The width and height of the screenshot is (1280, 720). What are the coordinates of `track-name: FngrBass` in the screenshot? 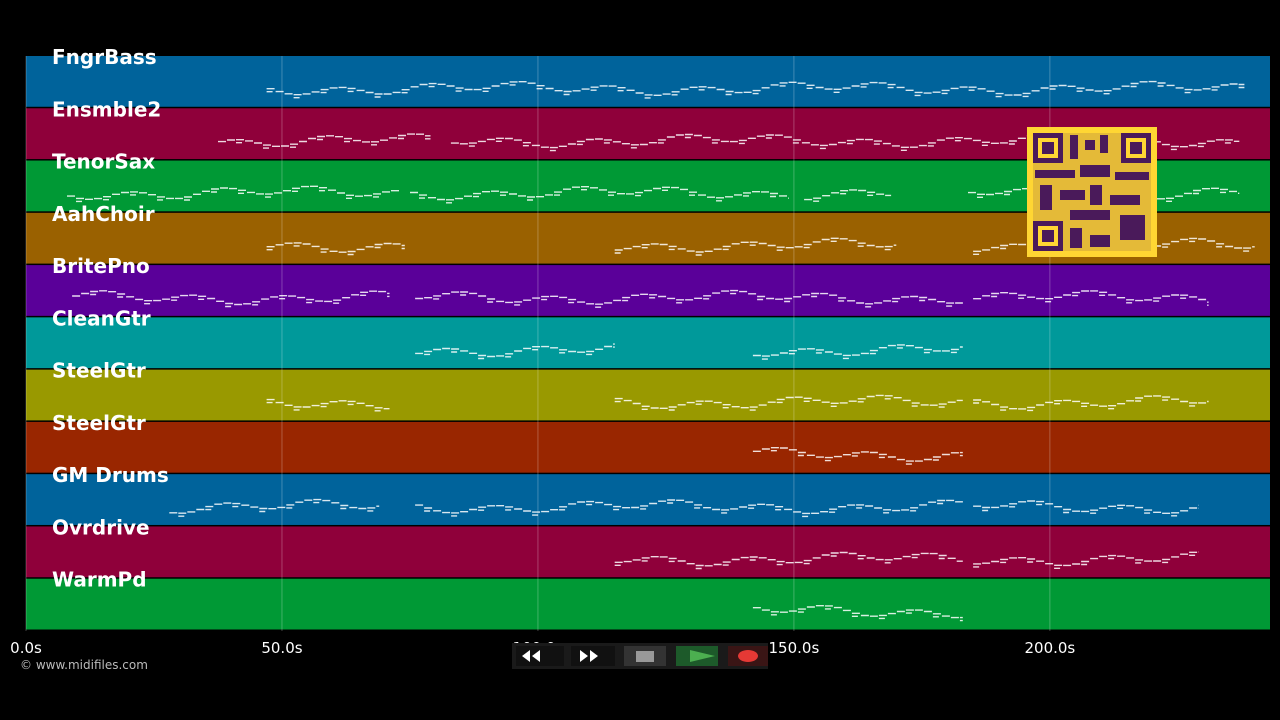 It's located at (104, 57).